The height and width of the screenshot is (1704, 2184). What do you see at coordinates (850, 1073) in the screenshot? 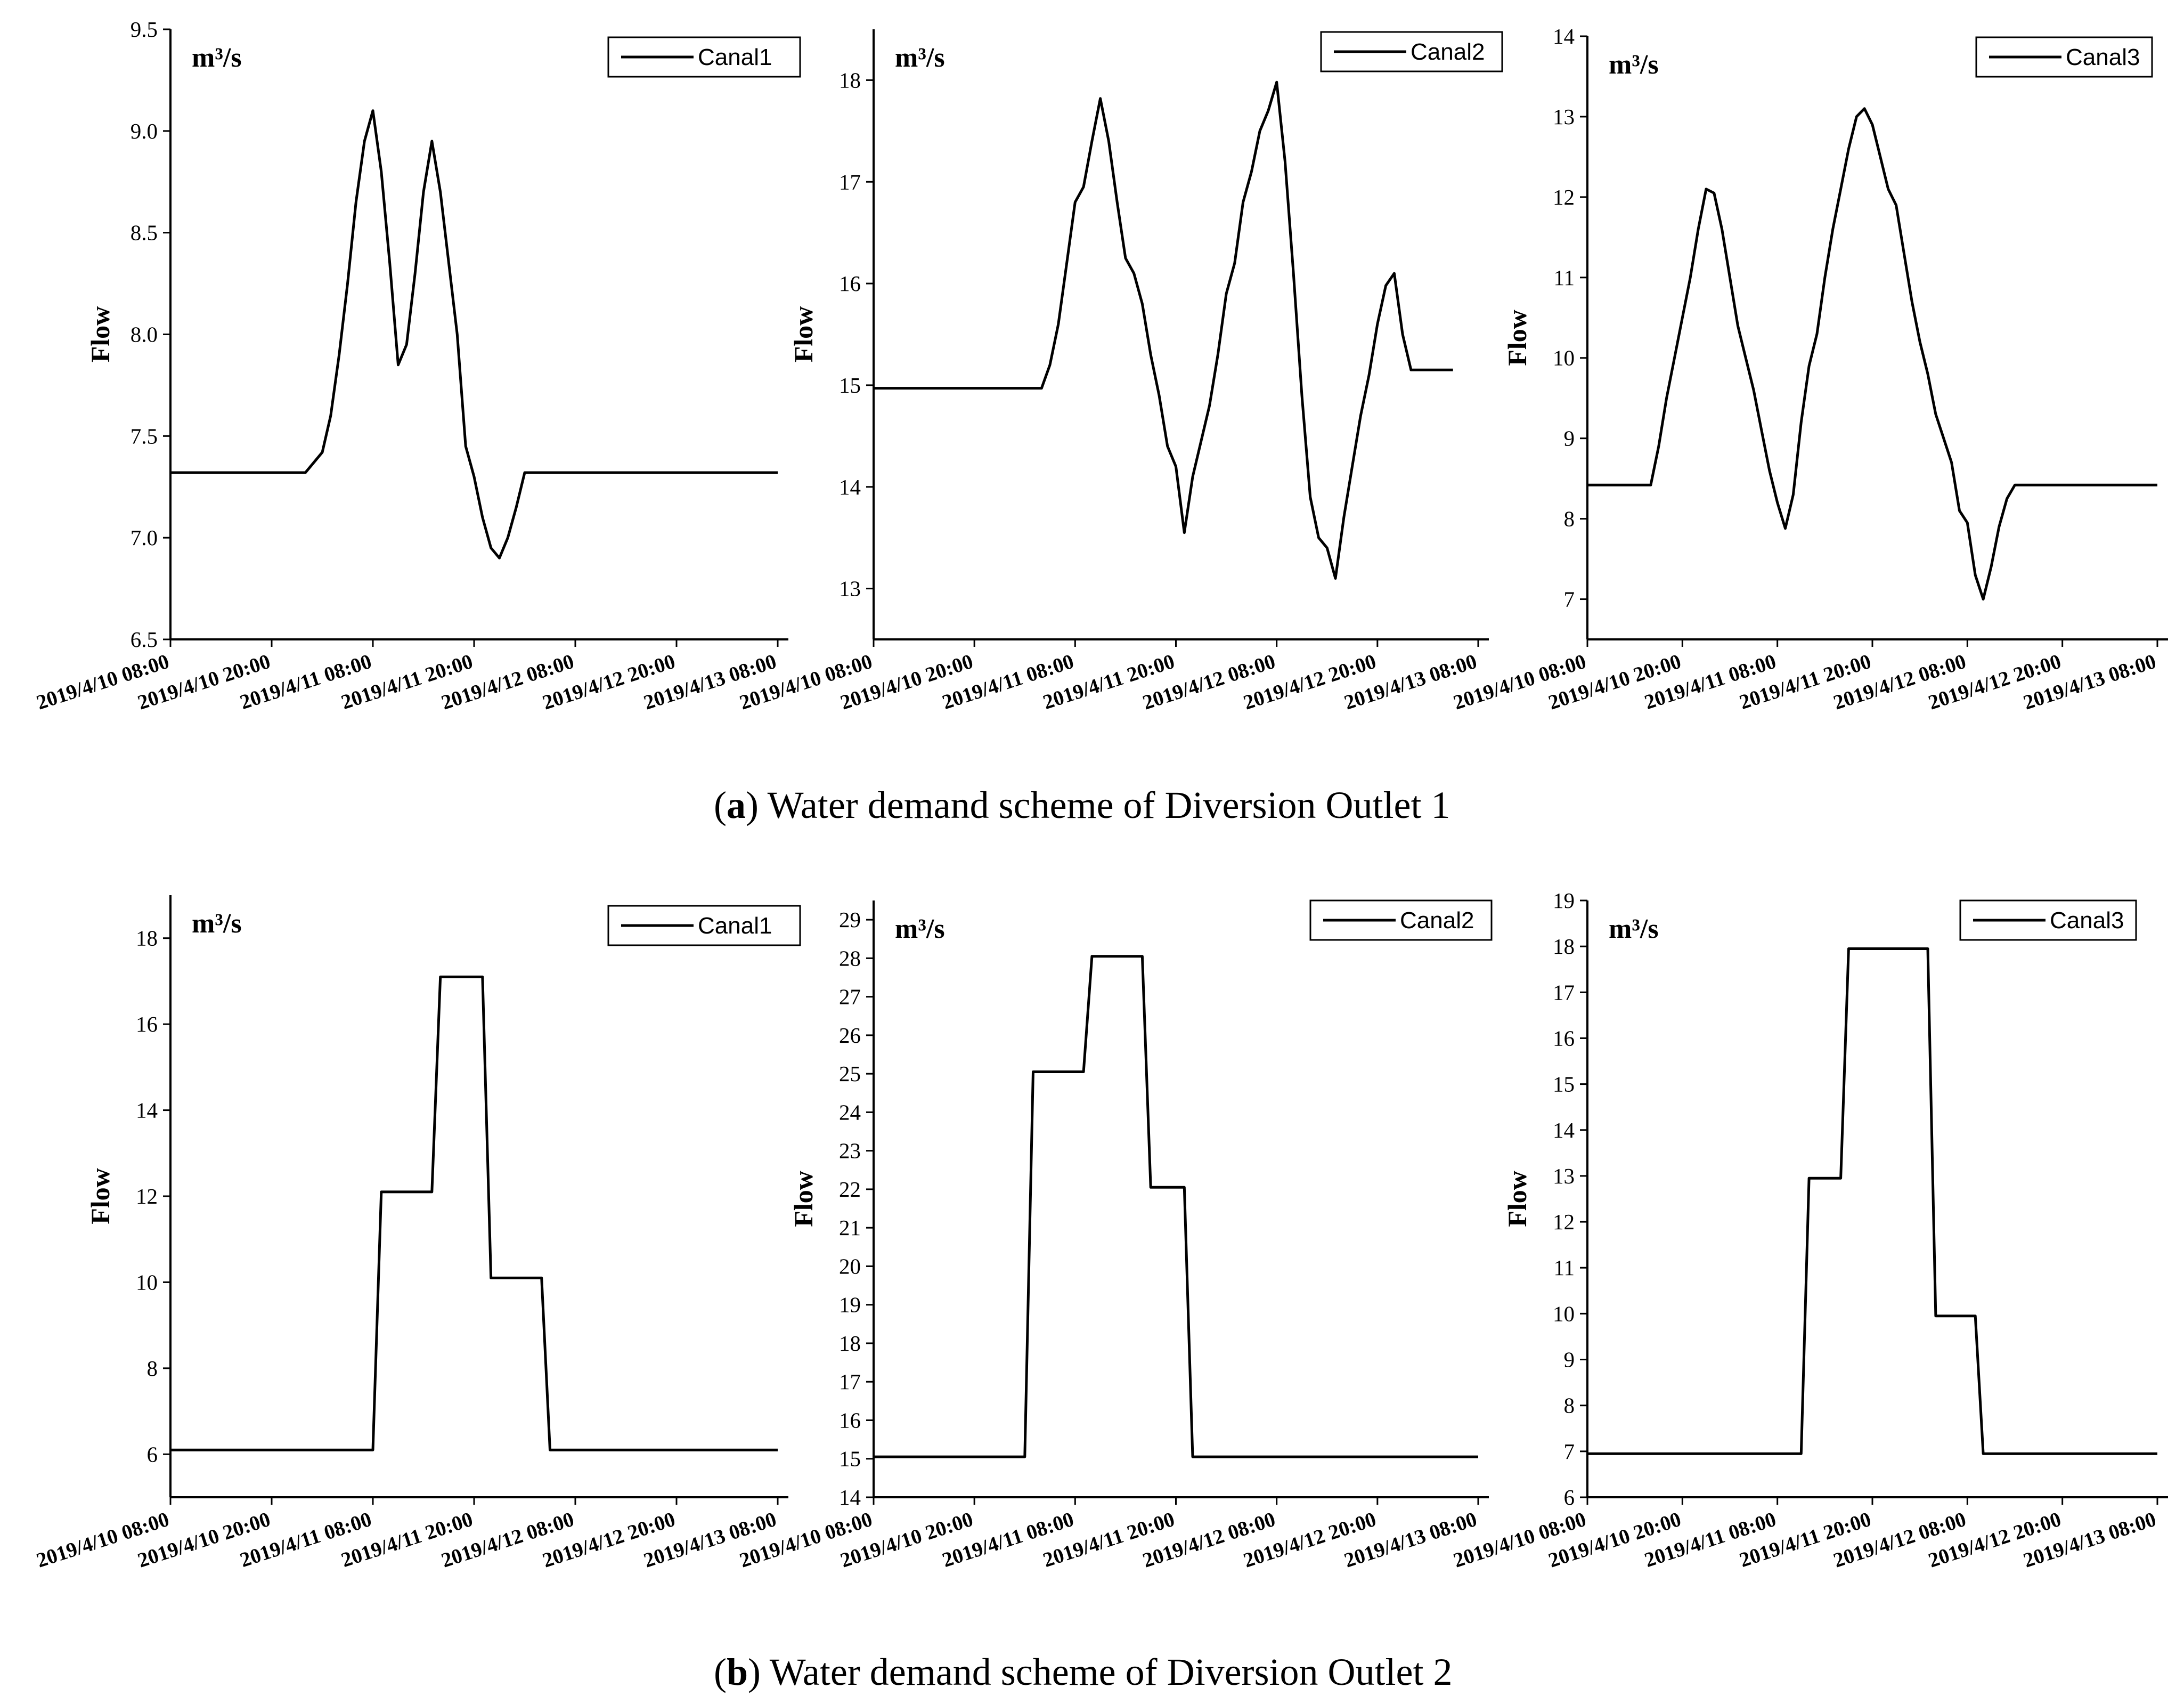
I see `y-tick-label: 25` at bounding box center [850, 1073].